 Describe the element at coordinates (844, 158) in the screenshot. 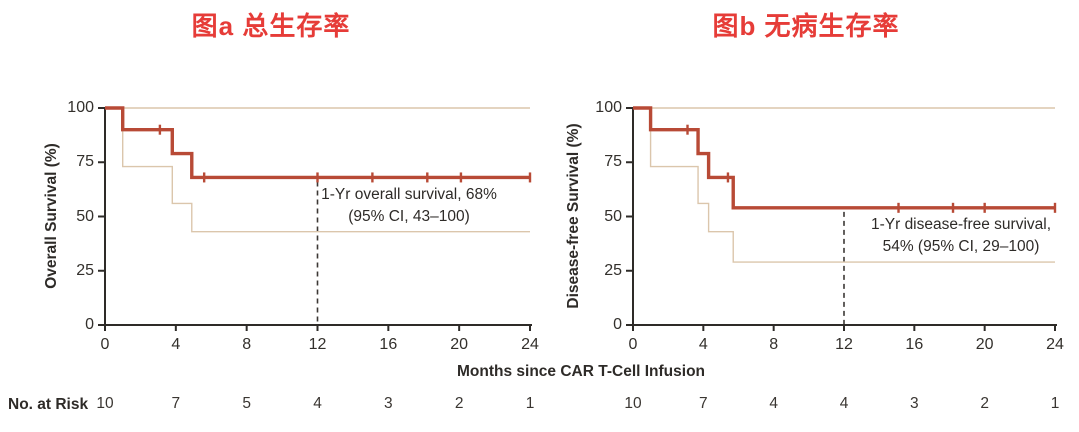

I see `km-curve-disease-free-survival` at that location.